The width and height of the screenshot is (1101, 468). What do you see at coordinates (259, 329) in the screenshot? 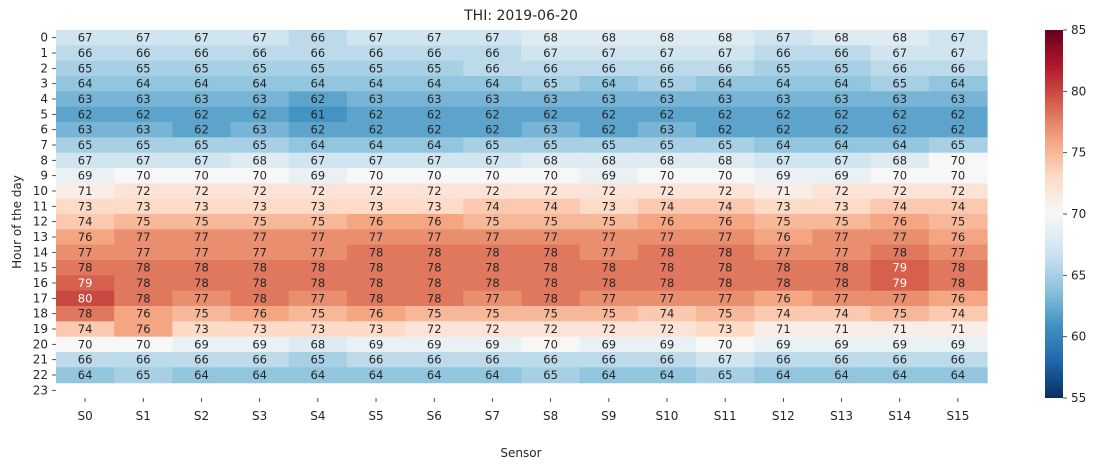
I see `cell-value-label: 73` at bounding box center [259, 329].